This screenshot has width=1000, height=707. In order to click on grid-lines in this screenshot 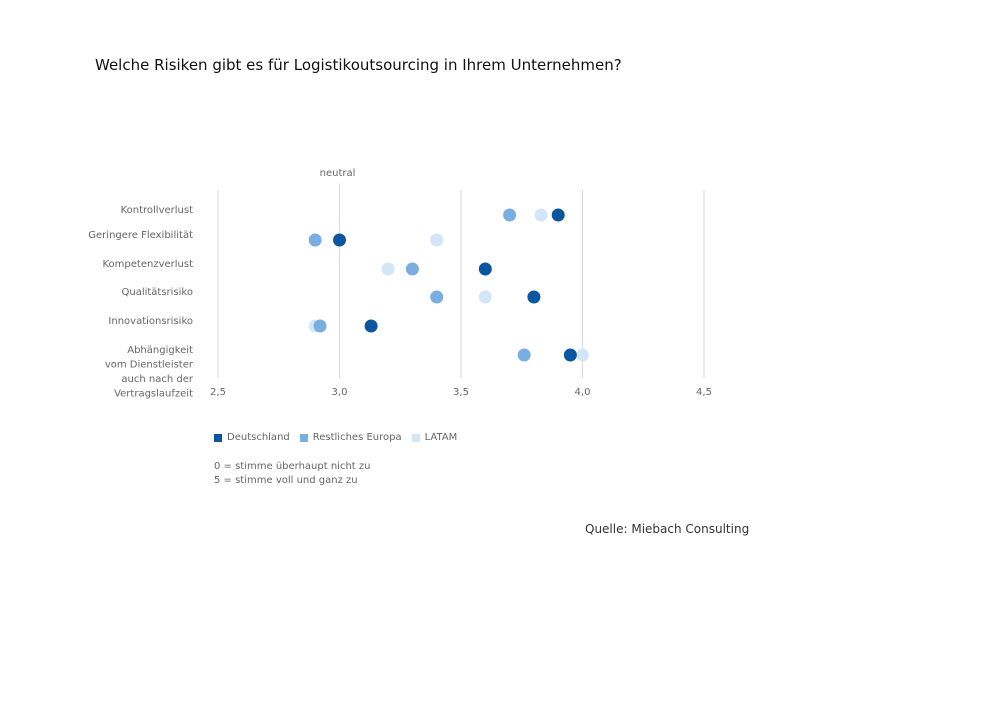, I will do `click(461, 280)`.